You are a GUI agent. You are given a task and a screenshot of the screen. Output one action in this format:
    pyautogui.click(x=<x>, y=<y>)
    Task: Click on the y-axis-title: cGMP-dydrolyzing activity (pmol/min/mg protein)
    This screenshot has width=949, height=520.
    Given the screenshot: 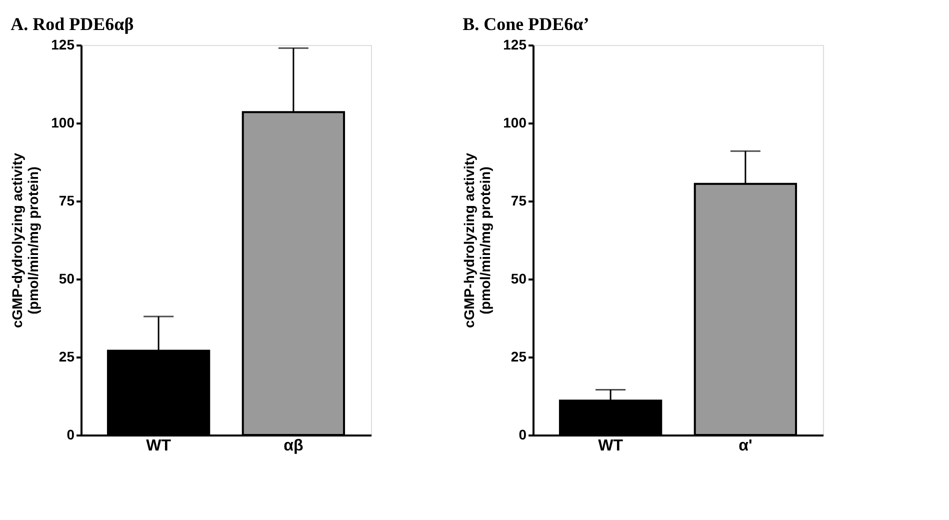 What is the action you would take?
    pyautogui.click(x=25, y=240)
    